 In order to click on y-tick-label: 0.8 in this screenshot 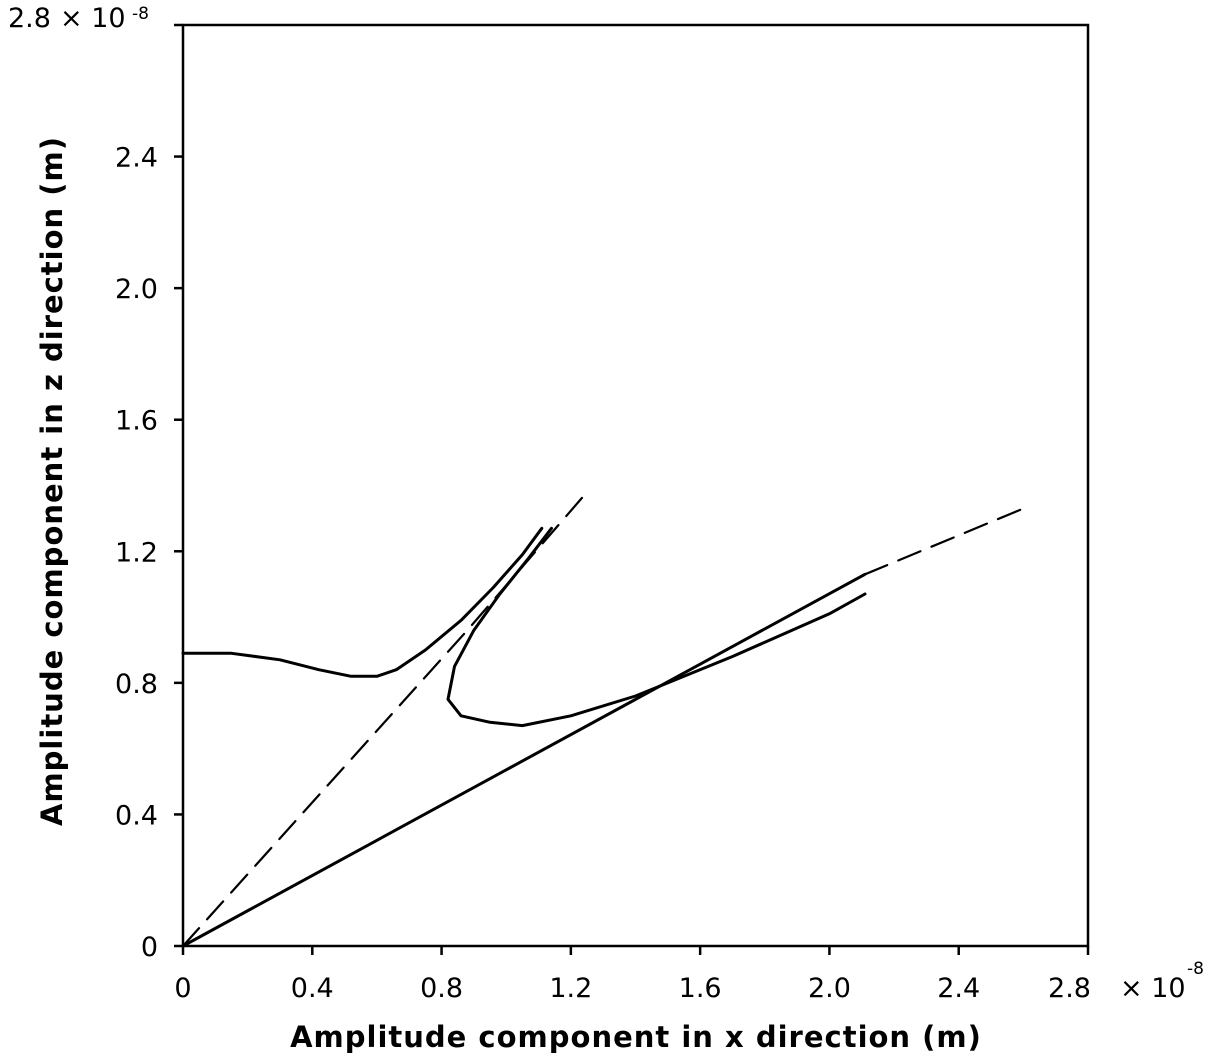, I will do `click(136, 684)`.